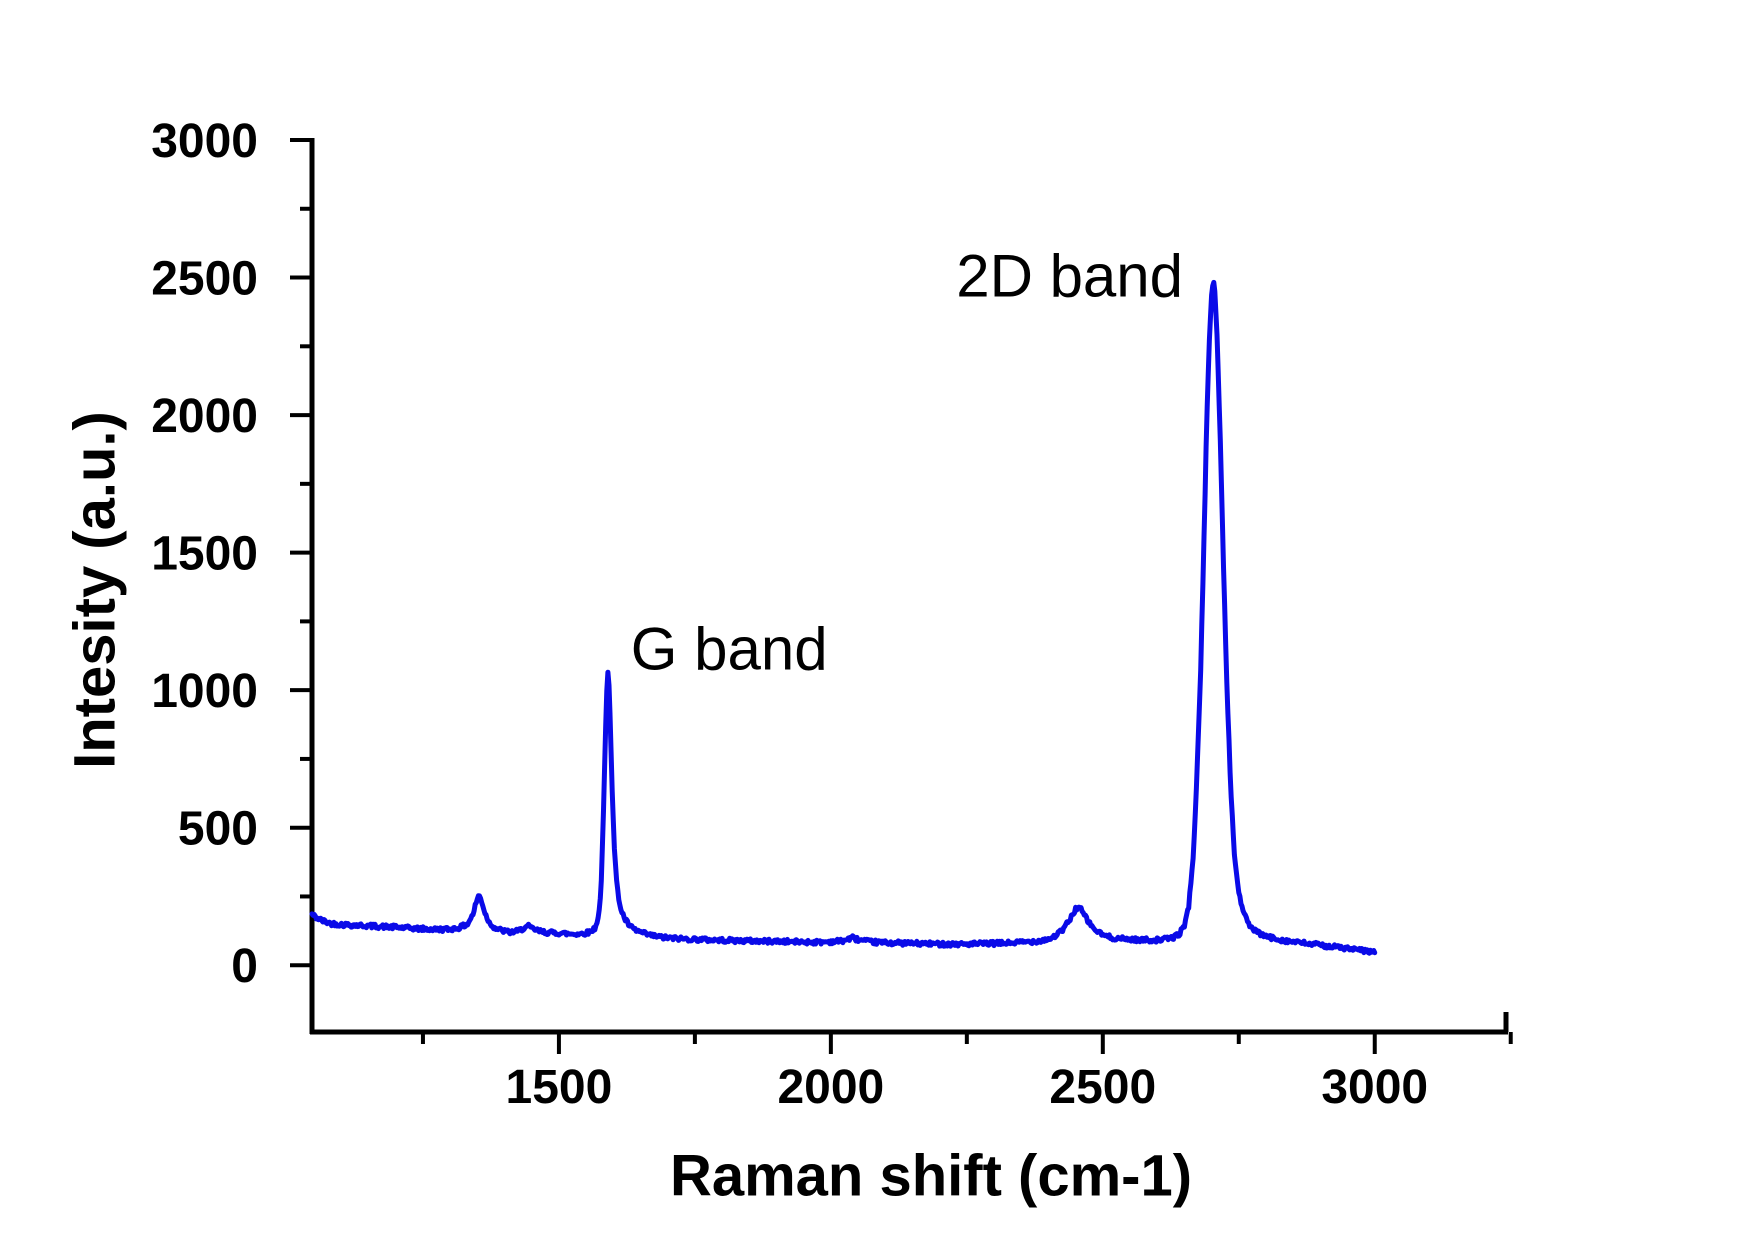  Describe the element at coordinates (729, 649) in the screenshot. I see `g-band-annotation: G band` at that location.